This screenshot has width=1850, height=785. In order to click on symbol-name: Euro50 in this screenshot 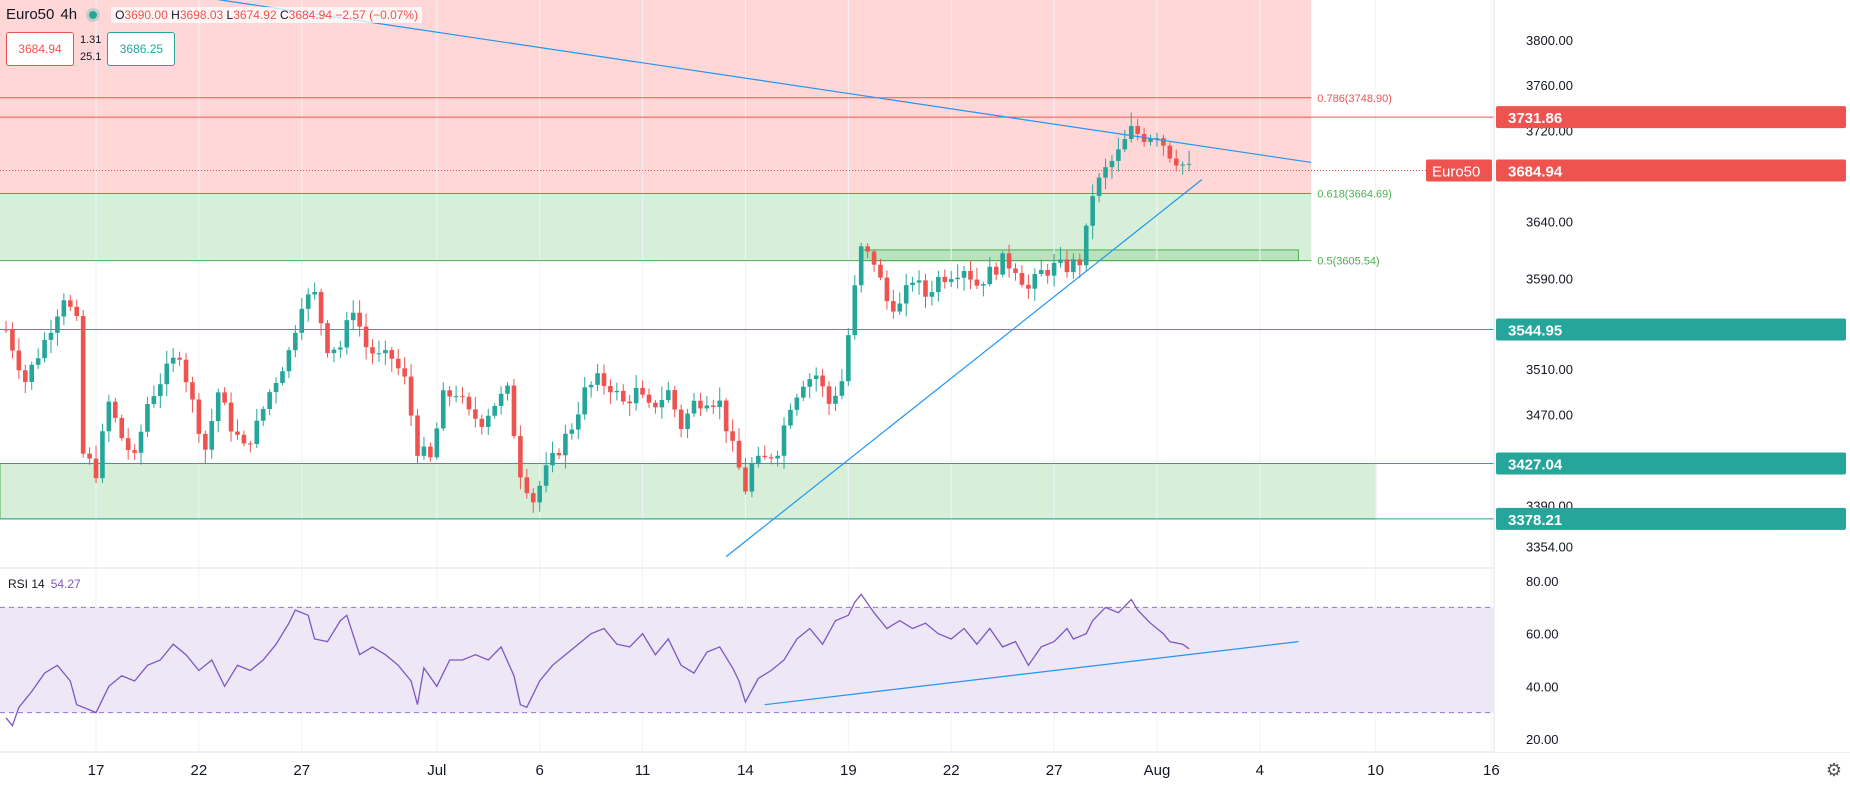, I will do `click(30, 14)`.